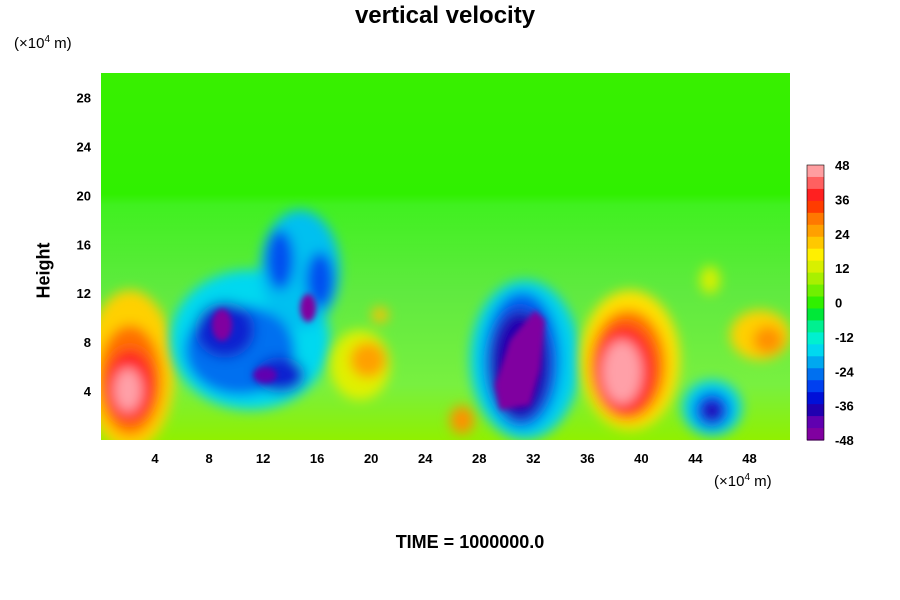 This screenshot has height=600, width=900. I want to click on colorbar-tick-label: 36, so click(842, 199).